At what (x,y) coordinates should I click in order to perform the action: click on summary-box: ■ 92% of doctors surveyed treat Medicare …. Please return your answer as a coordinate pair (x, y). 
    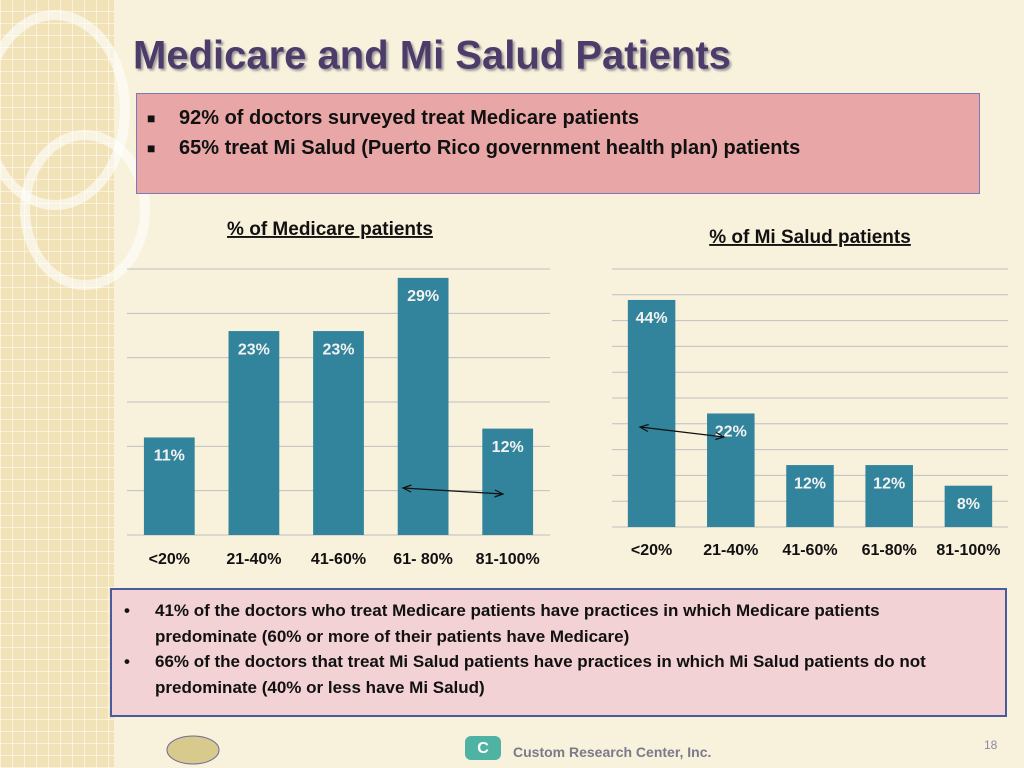
    Looking at the image, I should click on (558, 143).